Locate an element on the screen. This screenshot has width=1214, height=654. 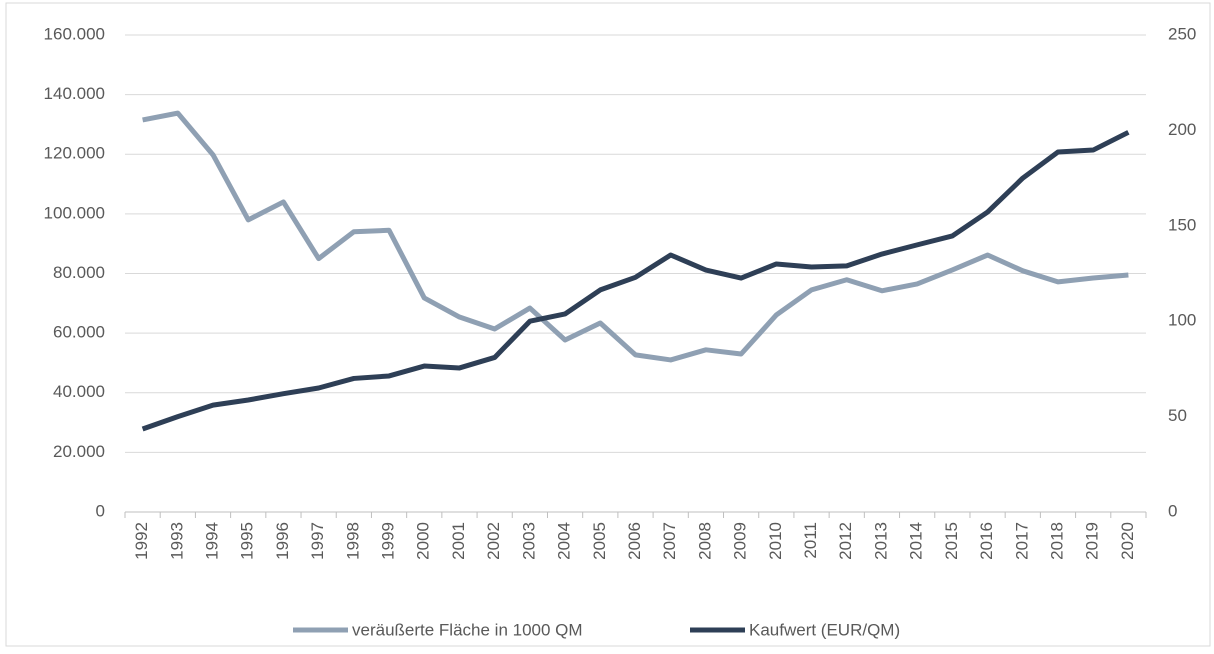
x-tick-label: 2000 is located at coordinates (423, 541).